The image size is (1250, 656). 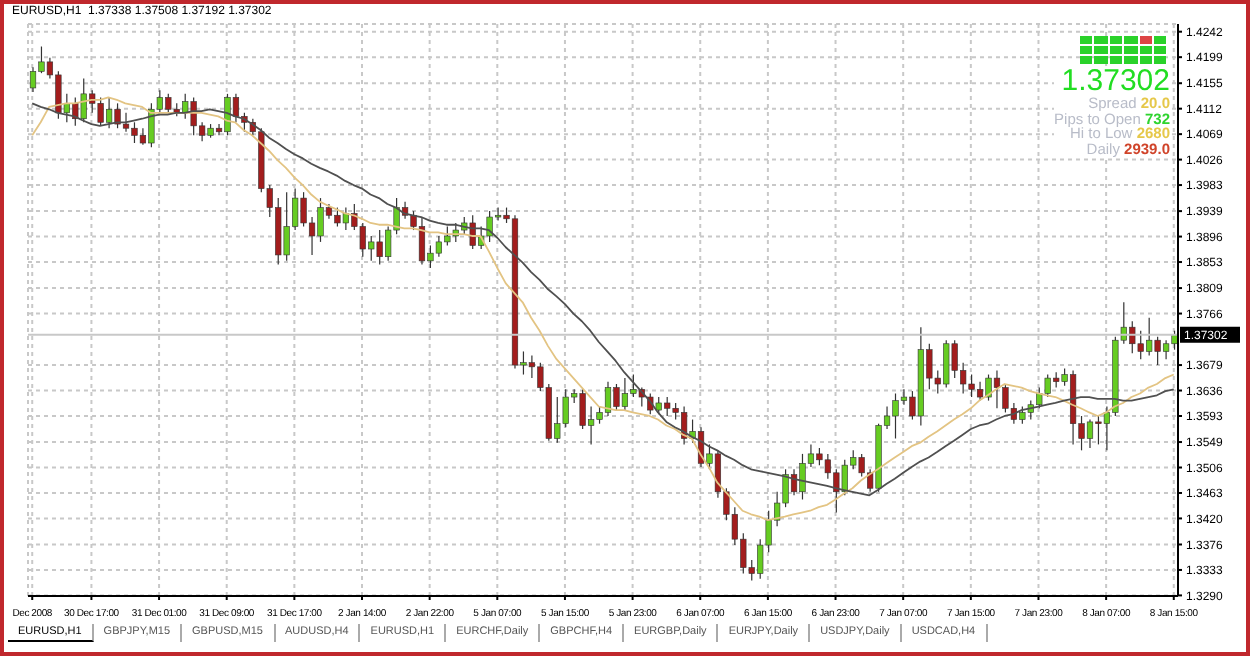 What do you see at coordinates (1114, 81) in the screenshot?
I see `annotation: 1.37302` at bounding box center [1114, 81].